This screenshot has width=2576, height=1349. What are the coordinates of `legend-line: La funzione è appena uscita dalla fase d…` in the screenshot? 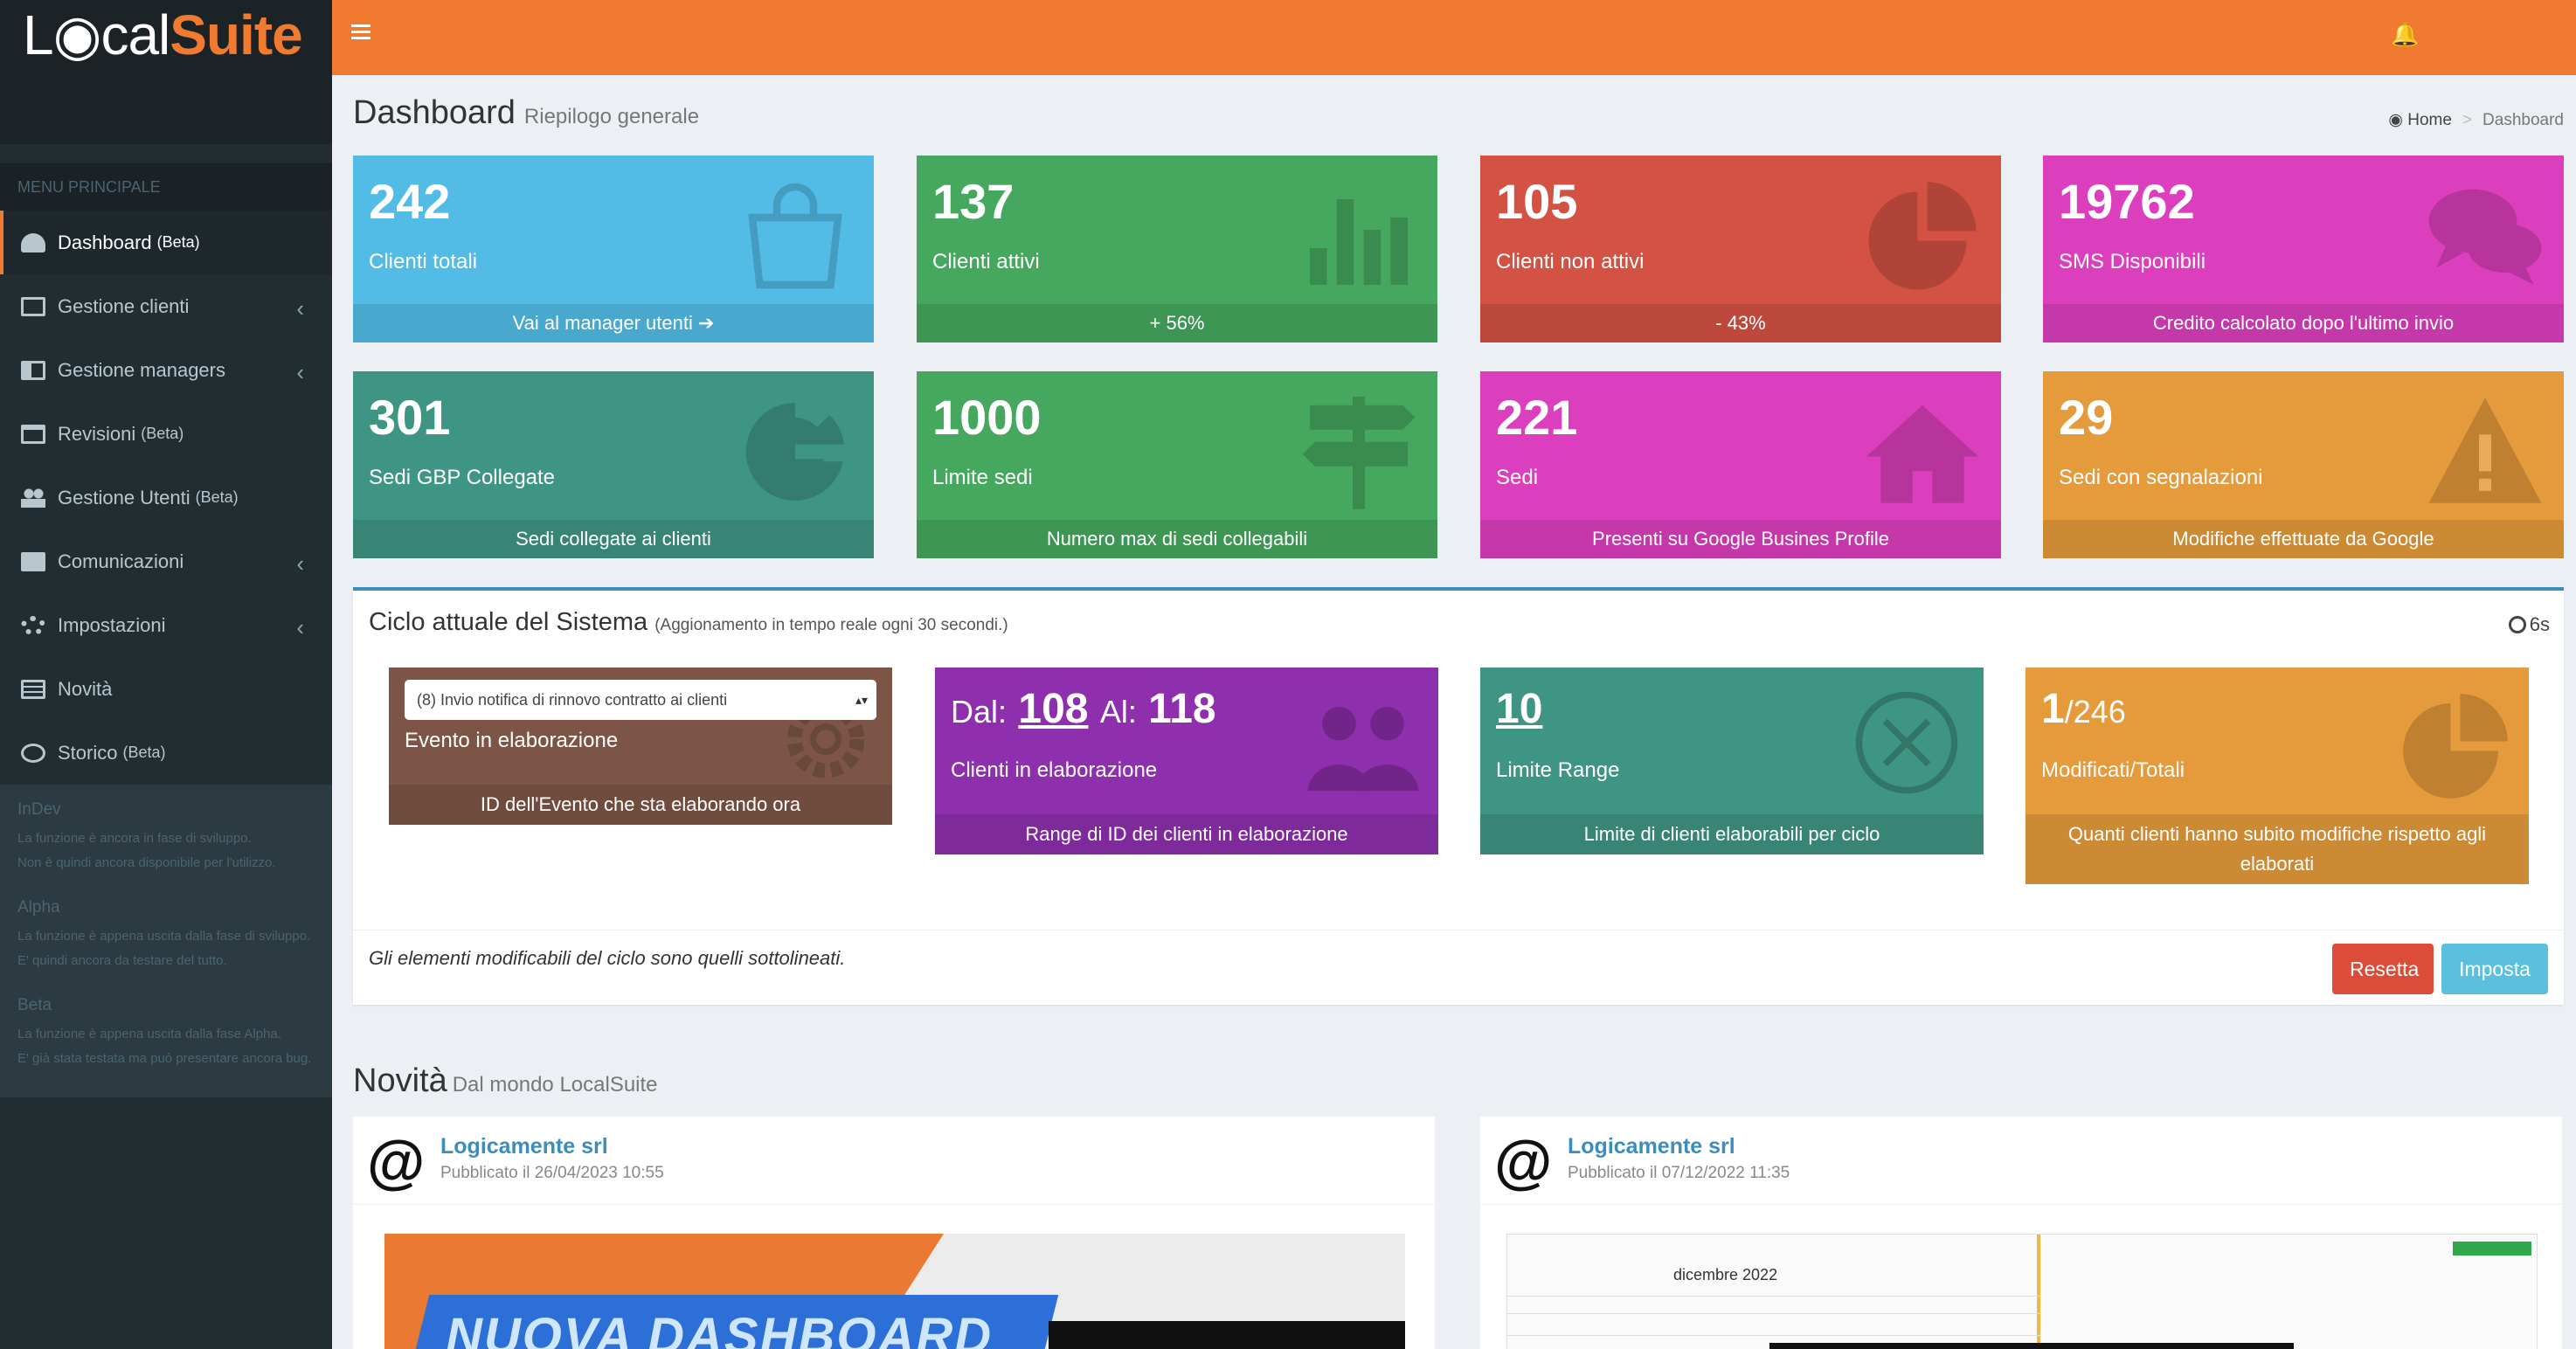 It's located at (164, 936).